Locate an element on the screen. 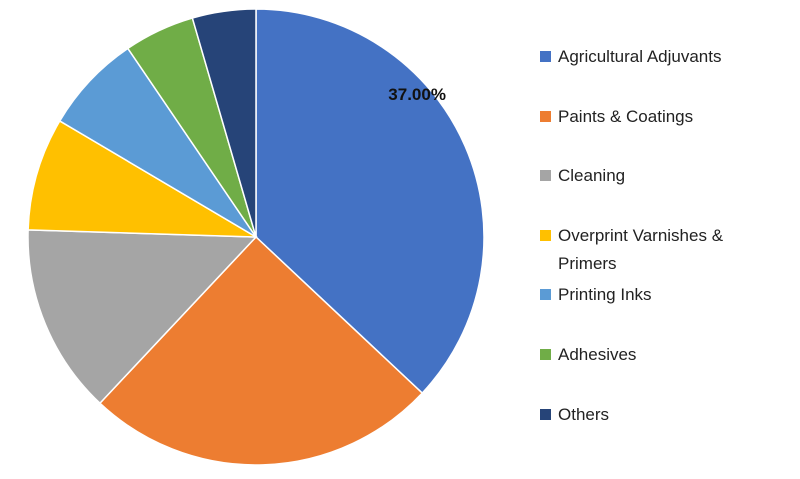 This screenshot has height=479, width=800. legend-entry: Printing Inks is located at coordinates (660, 295).